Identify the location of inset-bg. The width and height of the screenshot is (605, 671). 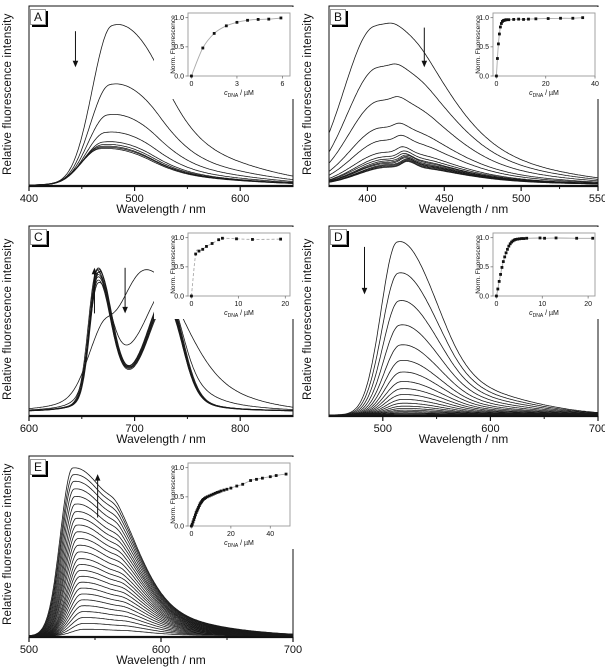
(226, 53).